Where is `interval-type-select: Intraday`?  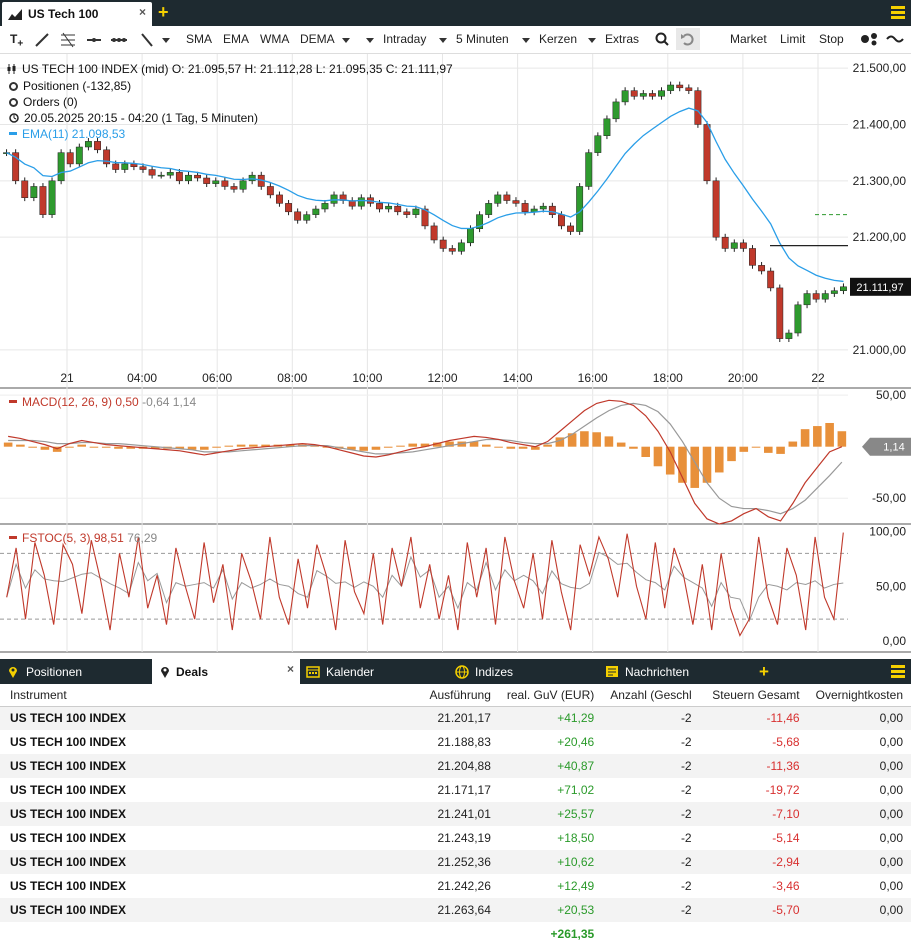 interval-type-select: Intraday is located at coordinates (405, 39).